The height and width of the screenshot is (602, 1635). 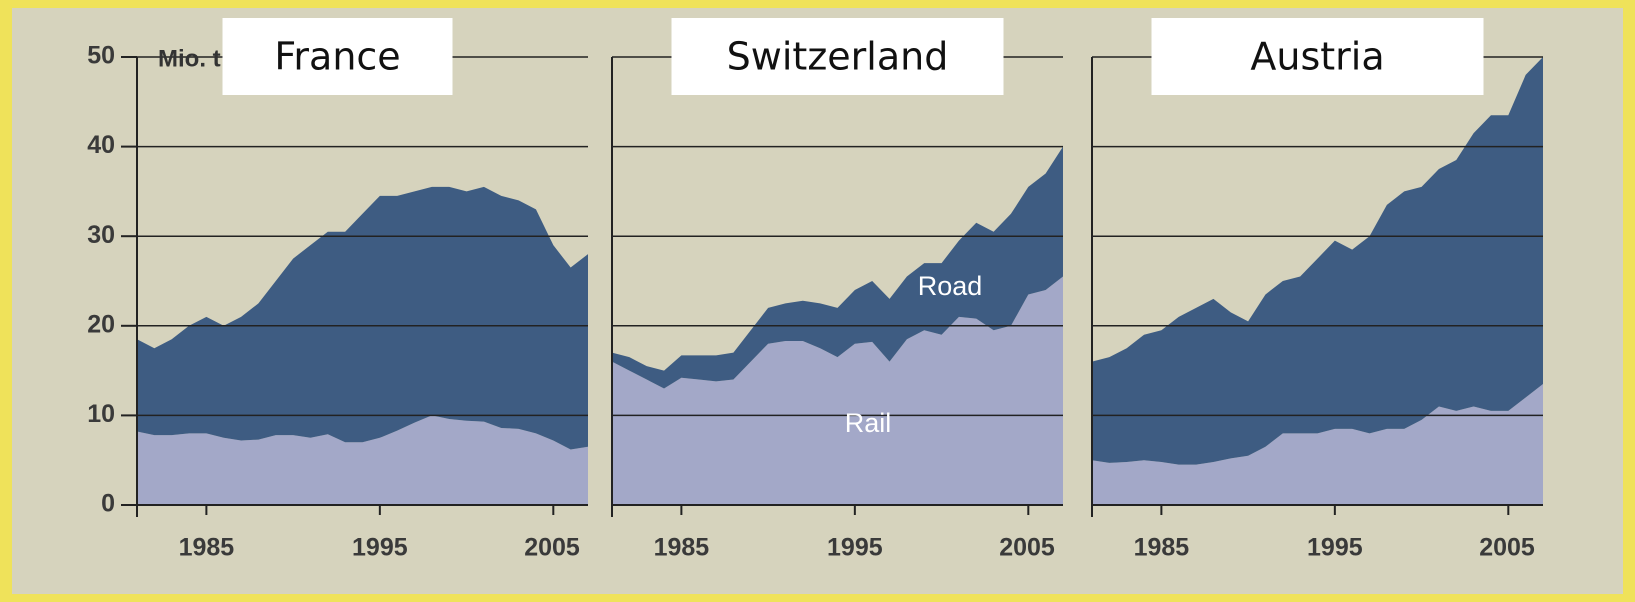 What do you see at coordinates (950, 286) in the screenshot?
I see `series-label: Road` at bounding box center [950, 286].